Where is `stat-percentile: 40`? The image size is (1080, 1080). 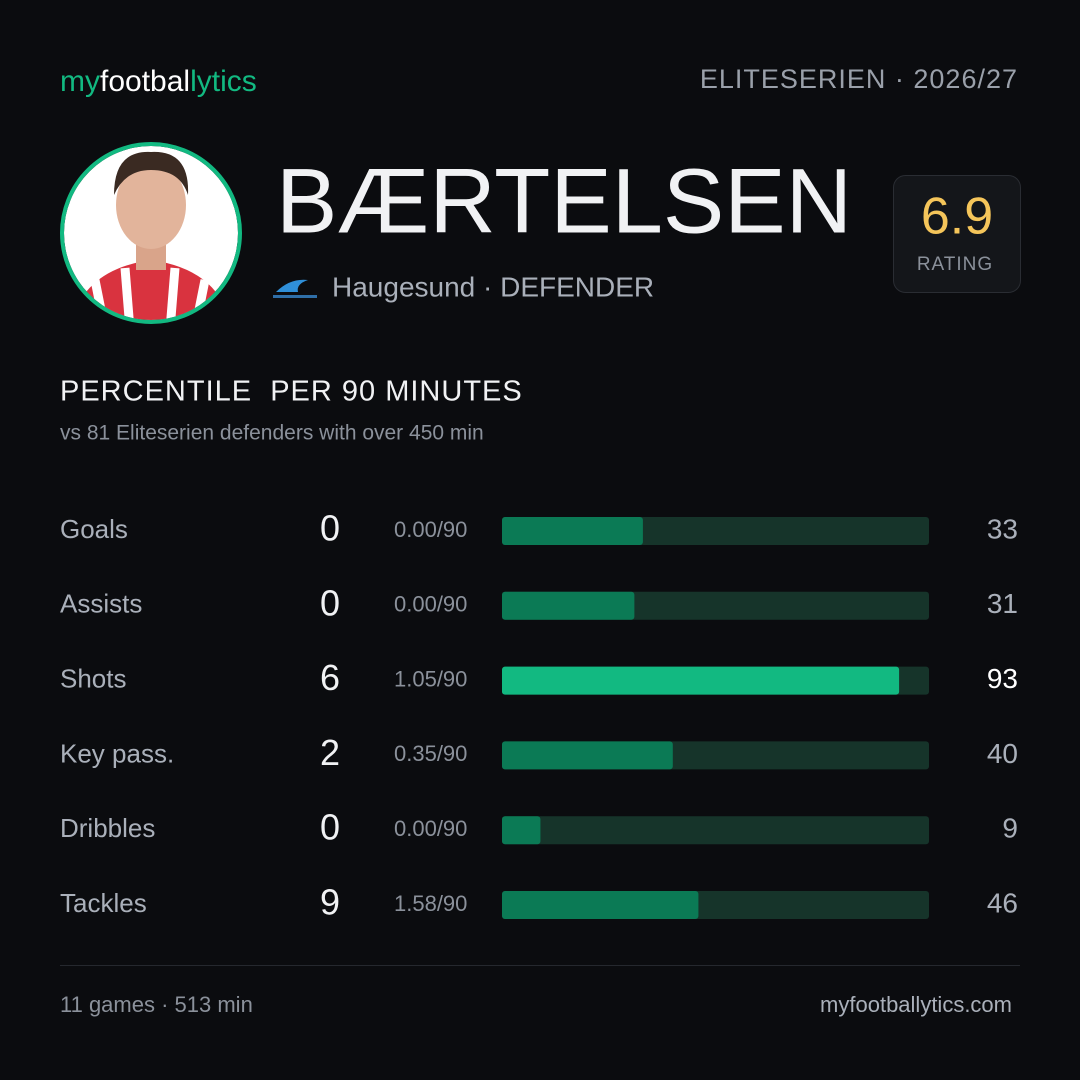
stat-percentile: 40 is located at coordinates (1002, 753).